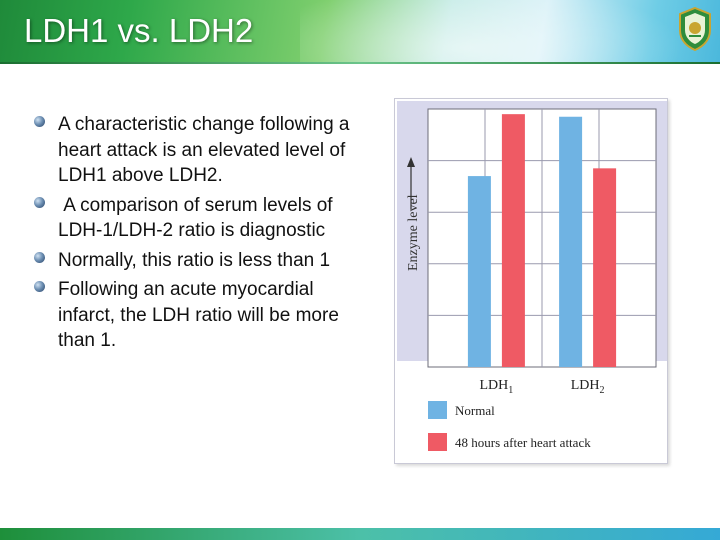  I want to click on y-axis-arrow-head, so click(411, 162).